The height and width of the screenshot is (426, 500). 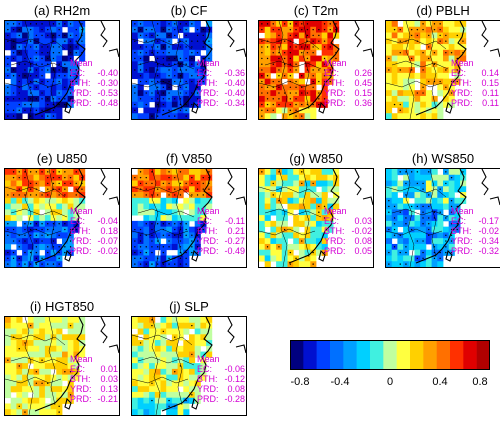 I want to click on region-mean-row: EC: -0.36, so click(x=221, y=73).